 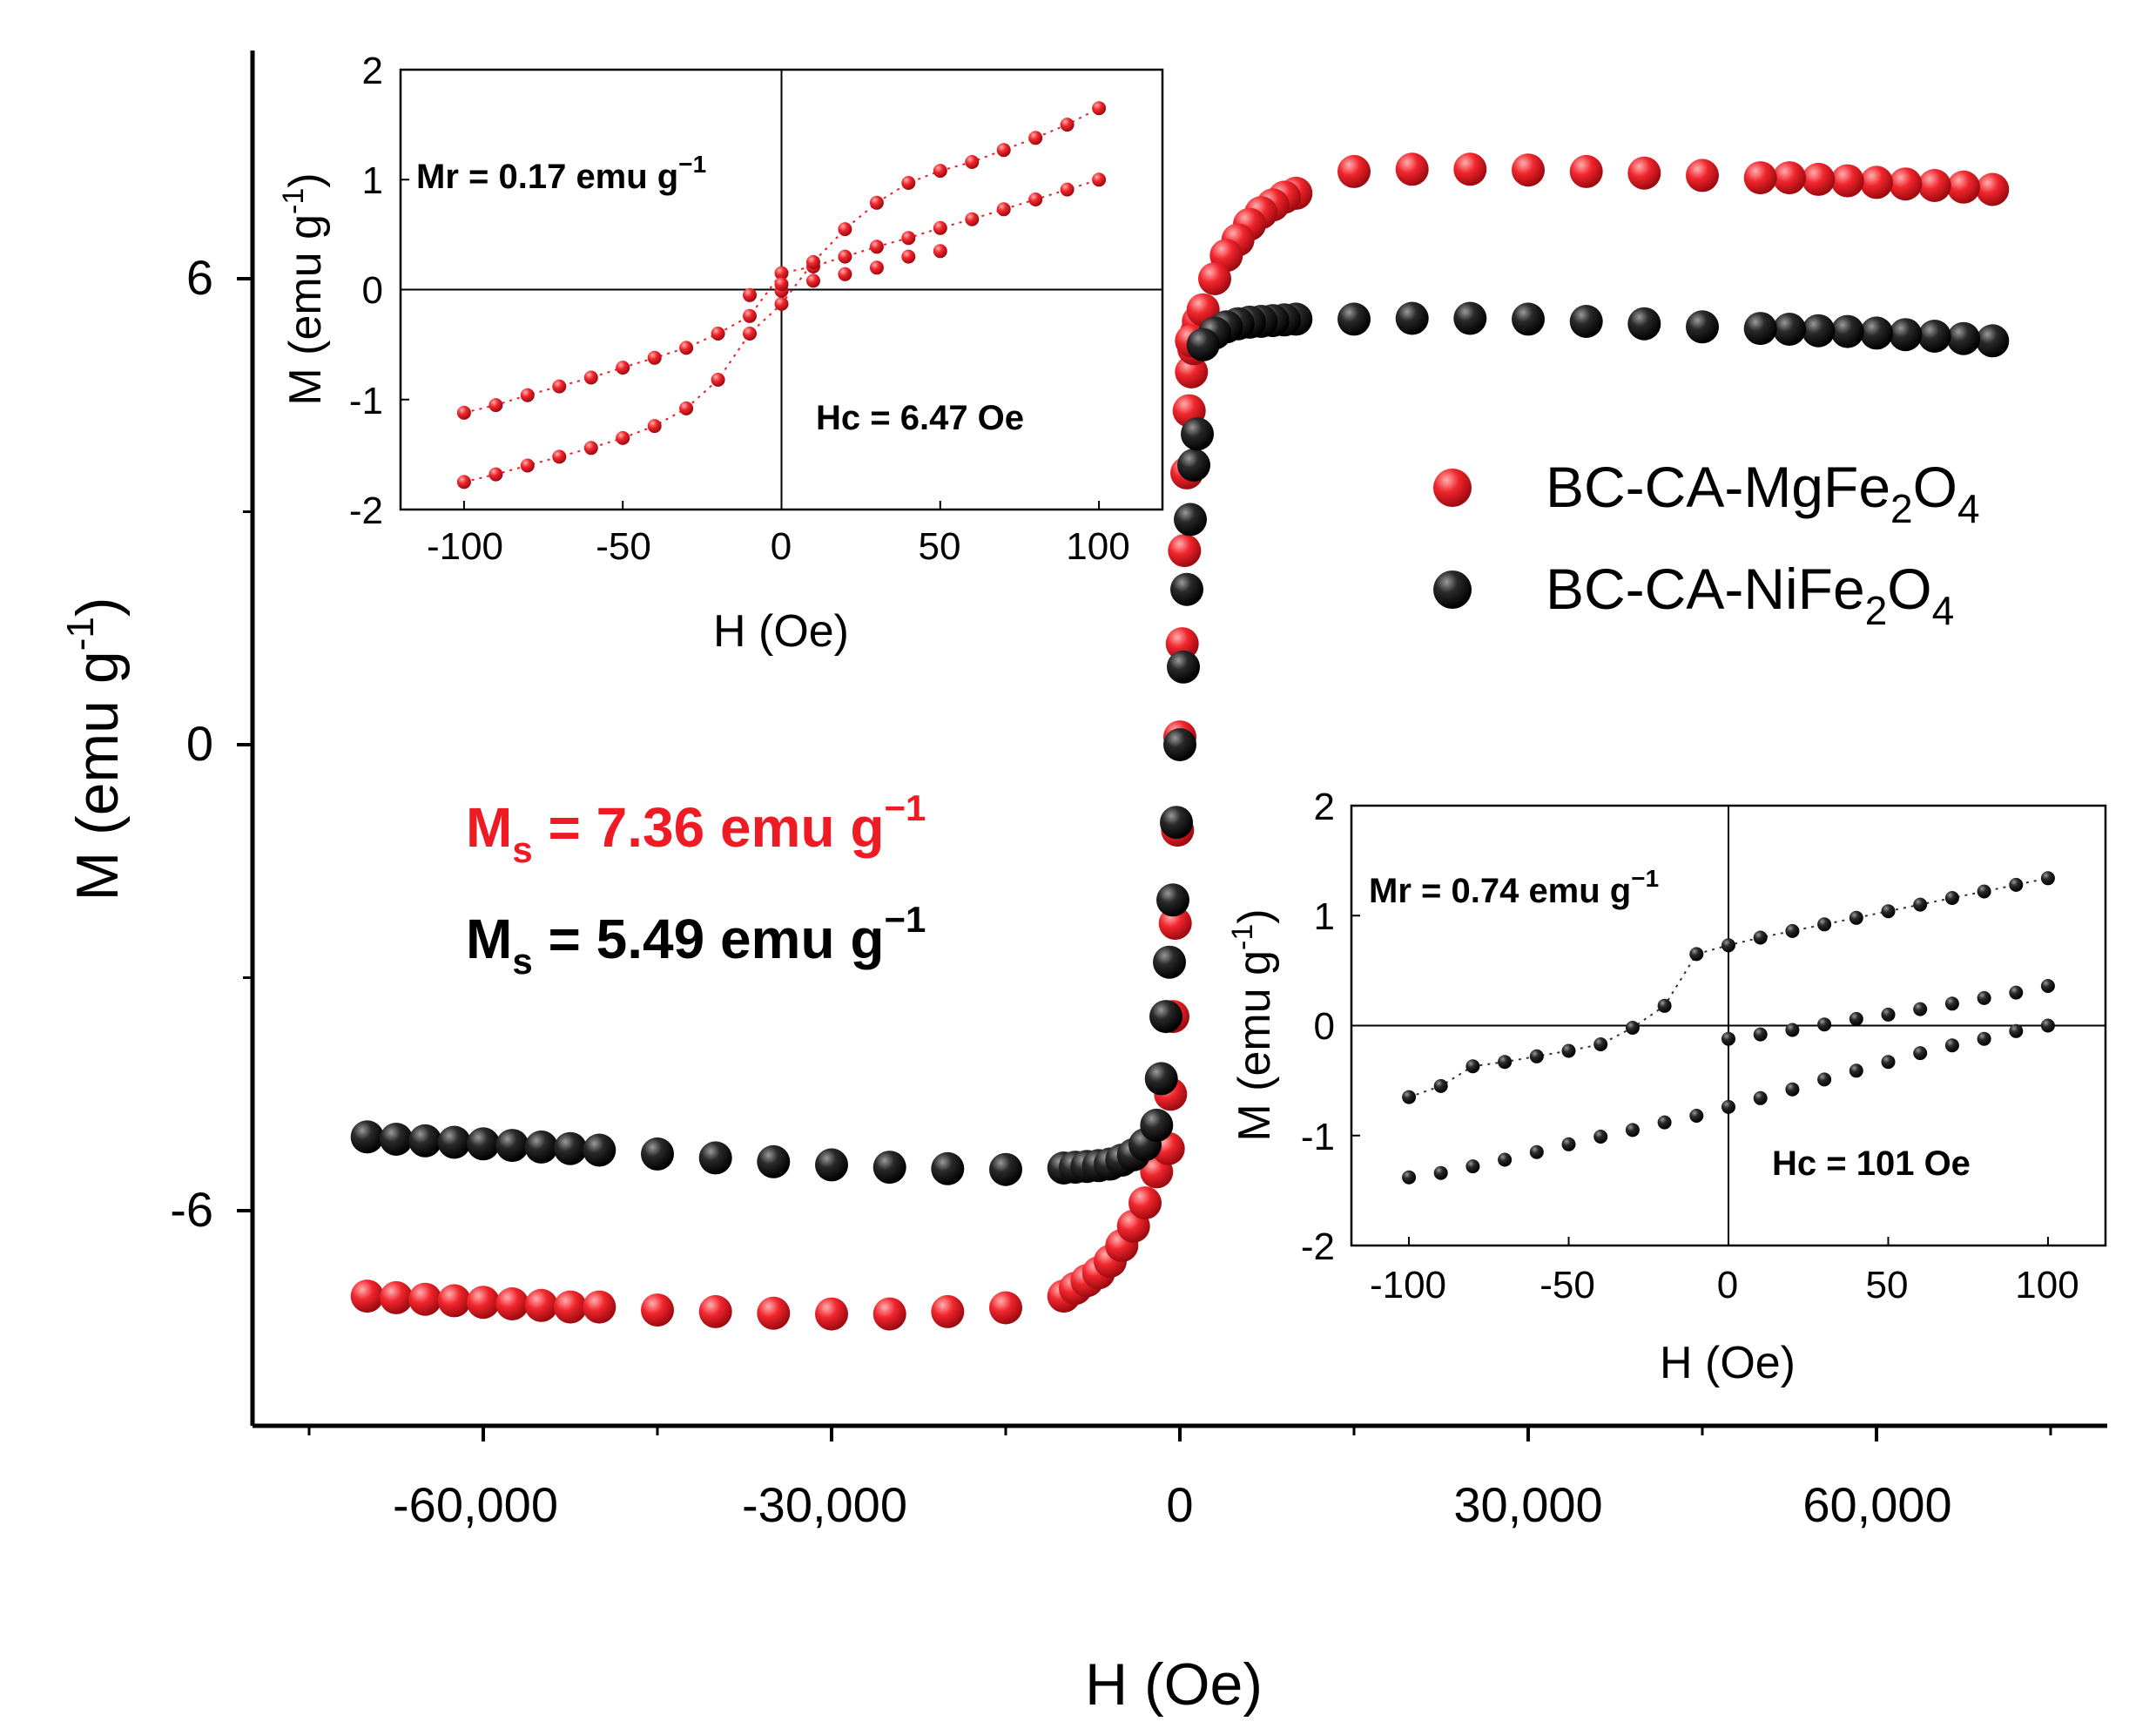 What do you see at coordinates (781, 546) in the screenshot?
I see `inset-mg-x-tick-label: 0` at bounding box center [781, 546].